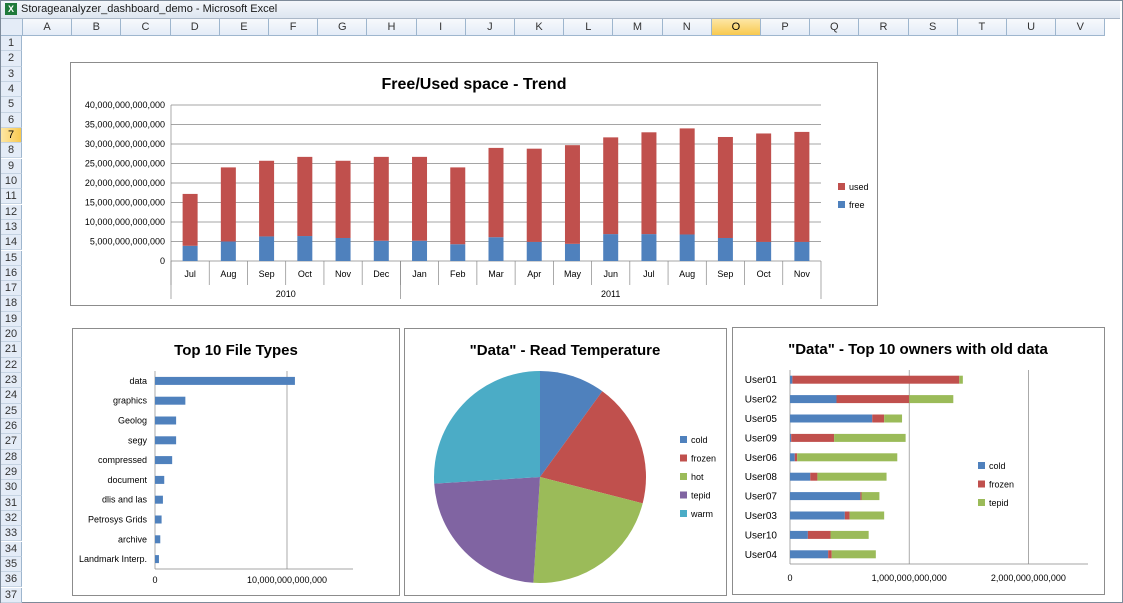  Describe the element at coordinates (244, 27) in the screenshot. I see `column-header-E: E` at that location.